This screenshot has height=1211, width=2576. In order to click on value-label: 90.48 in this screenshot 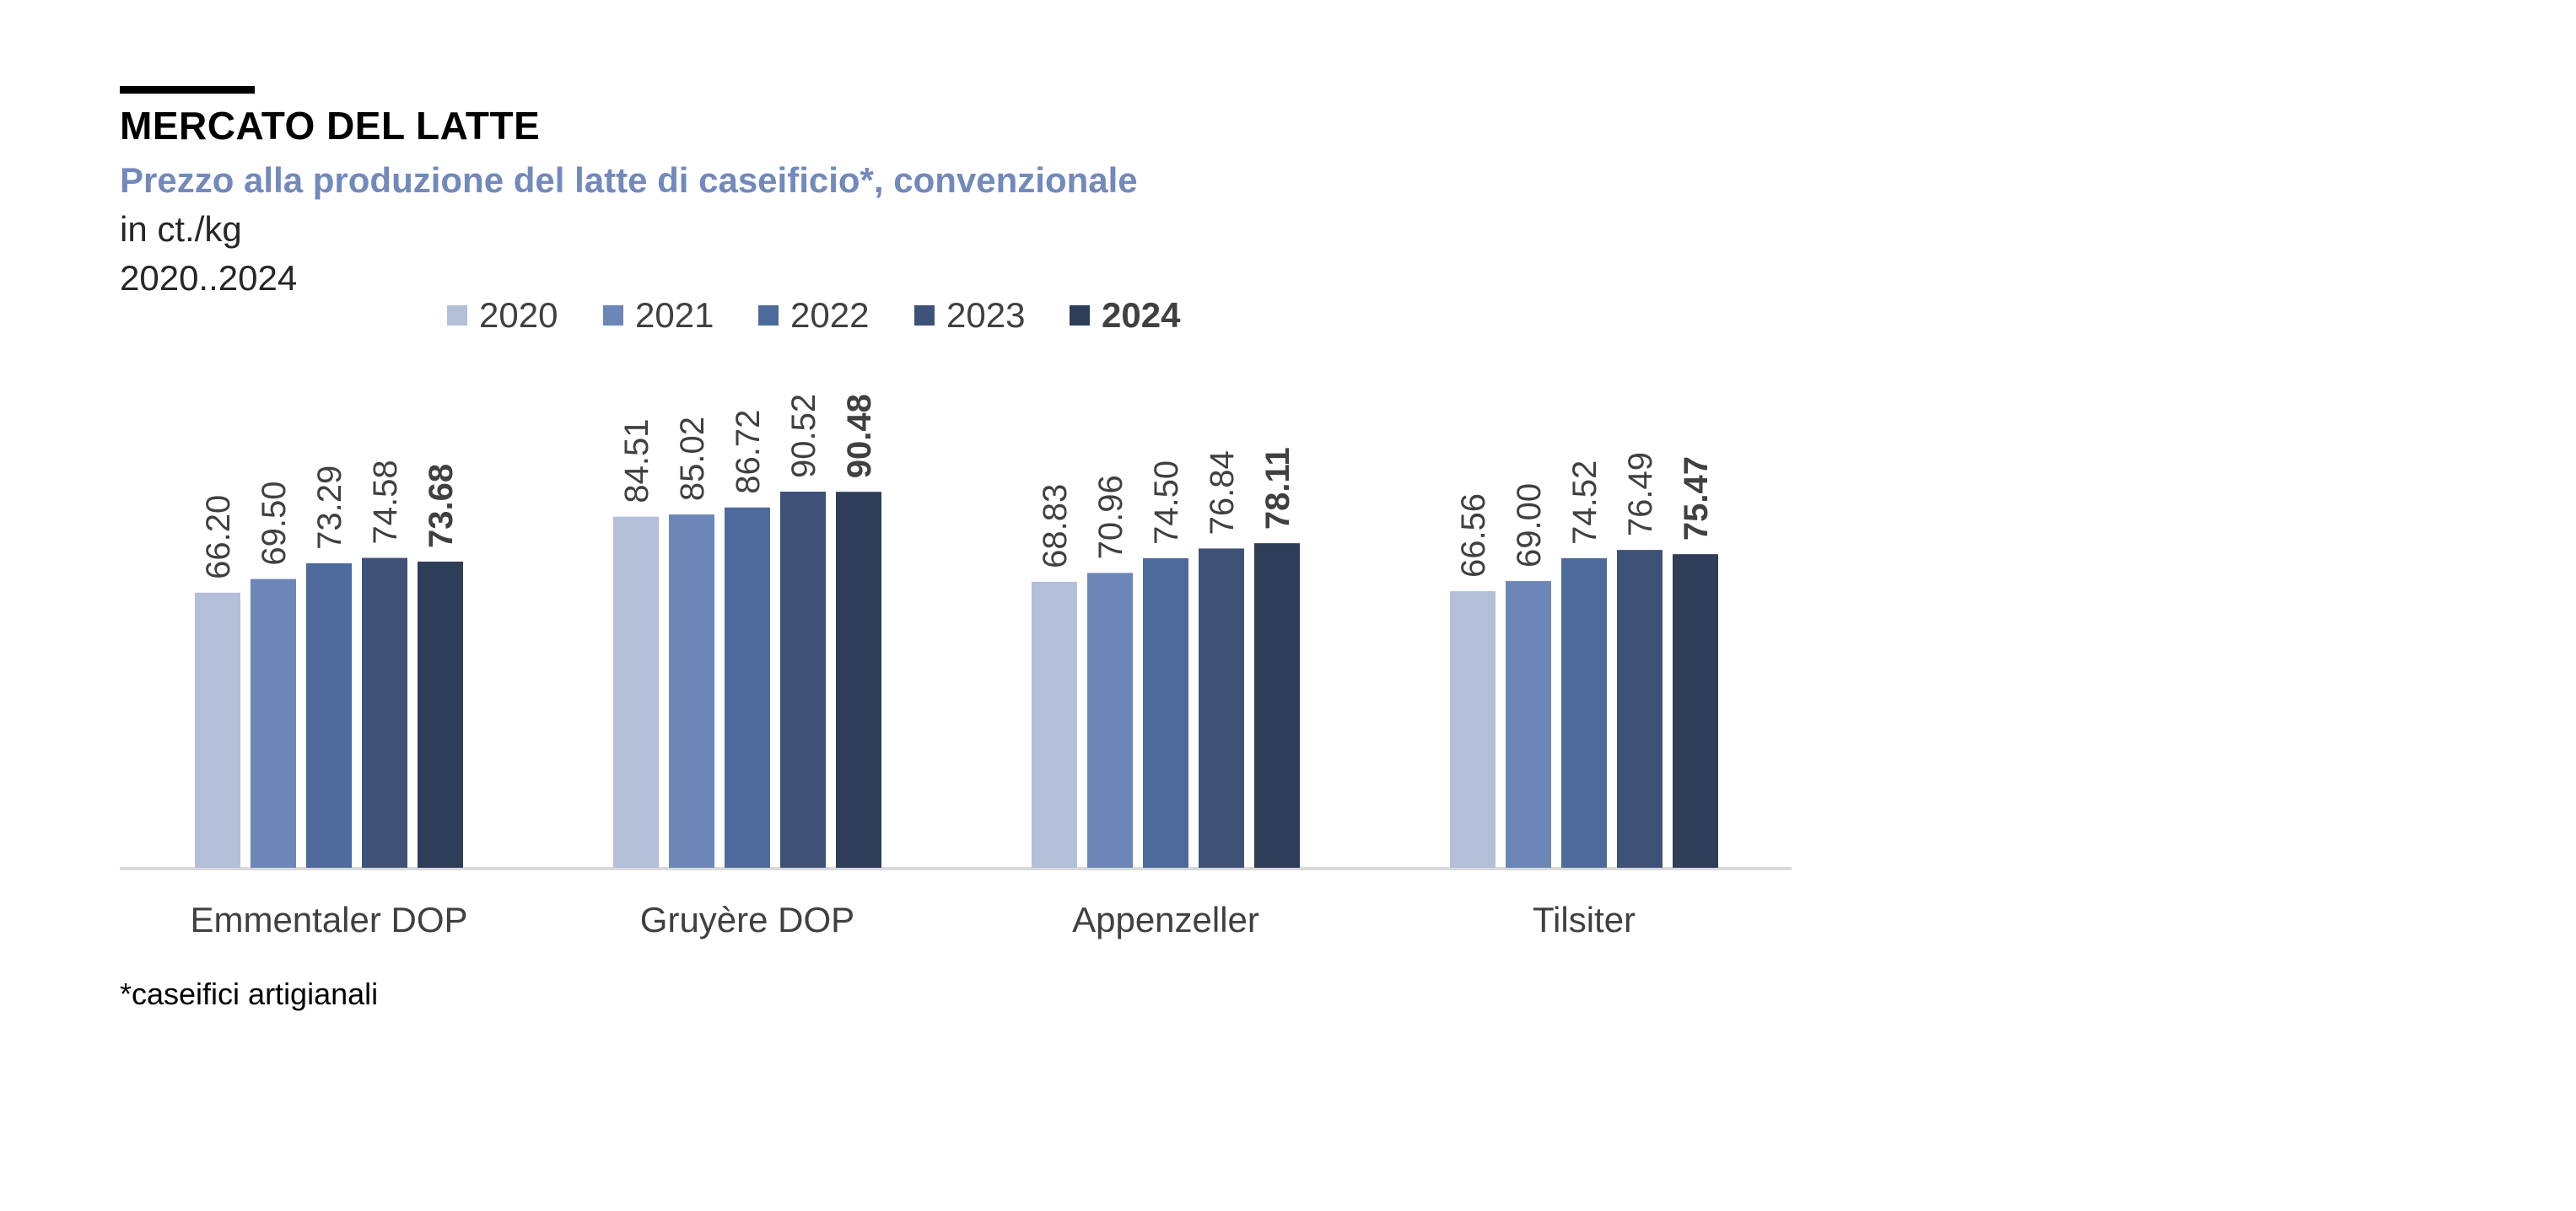, I will do `click(859, 436)`.